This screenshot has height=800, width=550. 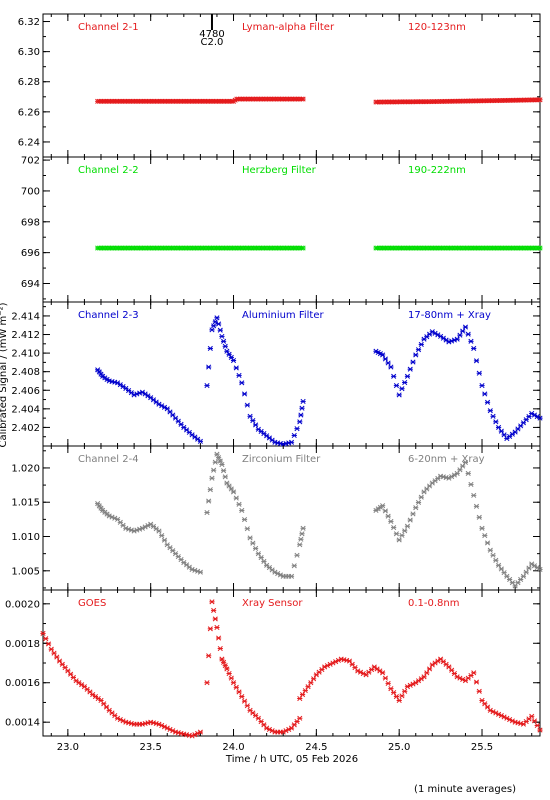 What do you see at coordinates (465, 789) in the screenshot?
I see `footer-note: (1 minute averages)` at bounding box center [465, 789].